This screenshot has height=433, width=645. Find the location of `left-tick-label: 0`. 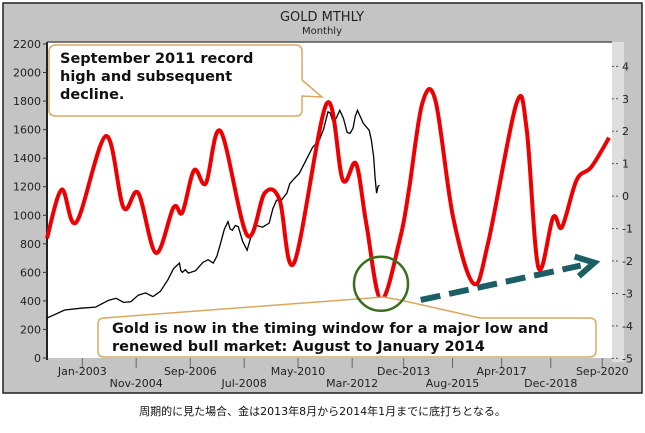

left-tick-label: 0 is located at coordinates (37, 358).